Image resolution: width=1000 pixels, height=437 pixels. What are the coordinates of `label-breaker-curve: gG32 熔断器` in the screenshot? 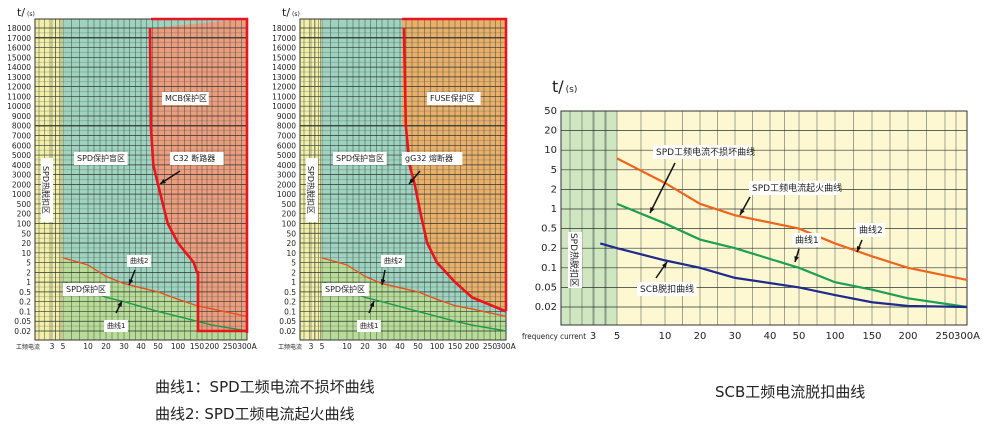 It's located at (432, 158).